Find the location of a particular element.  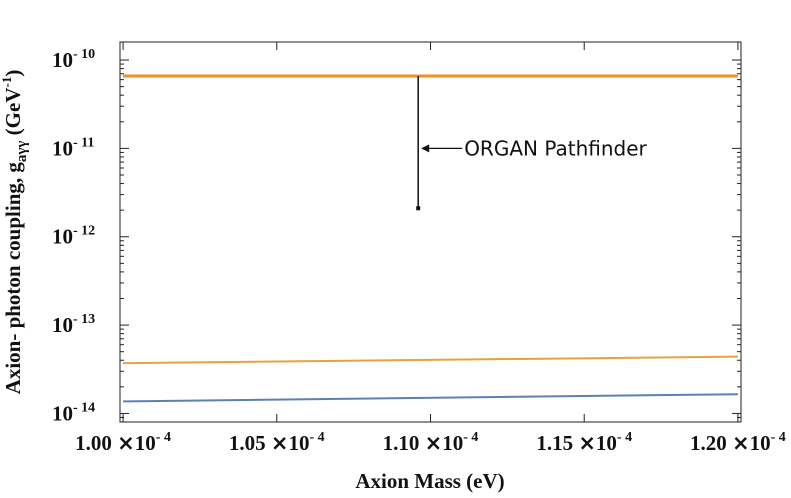

y-tick-label: 10- 13 is located at coordinates (73, 324).